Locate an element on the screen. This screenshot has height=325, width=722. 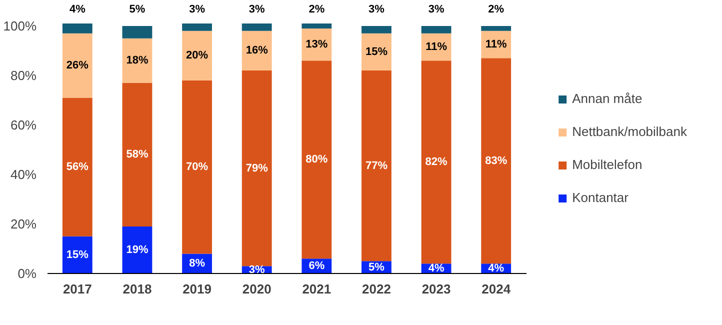
data-label: 16% is located at coordinates (257, 50).